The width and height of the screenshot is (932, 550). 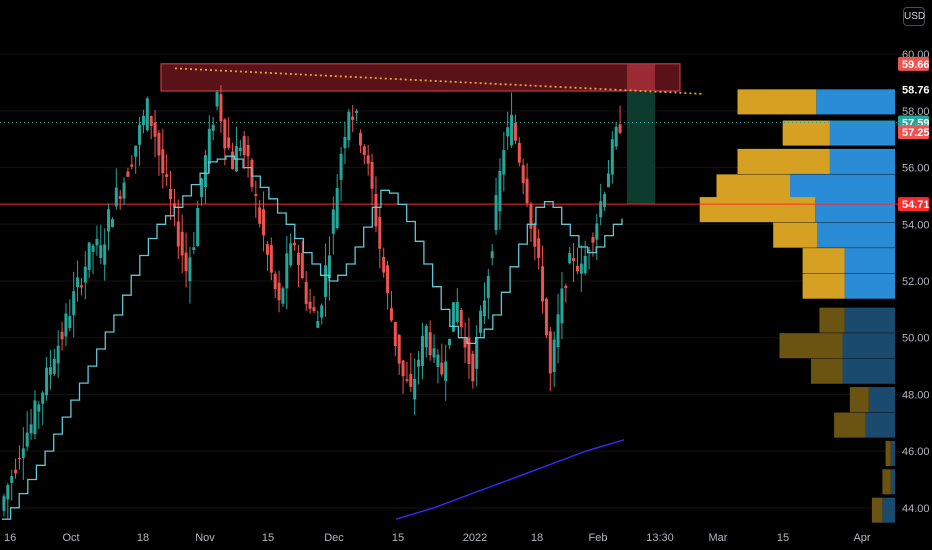 I want to click on y-tick-label: 48.00, so click(x=916, y=395).